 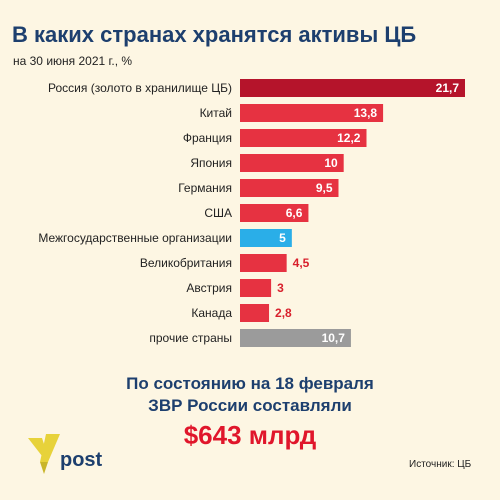 What do you see at coordinates (250, 383) in the screenshot?
I see `summary-line-date: По состоянию на 18 февраля` at bounding box center [250, 383].